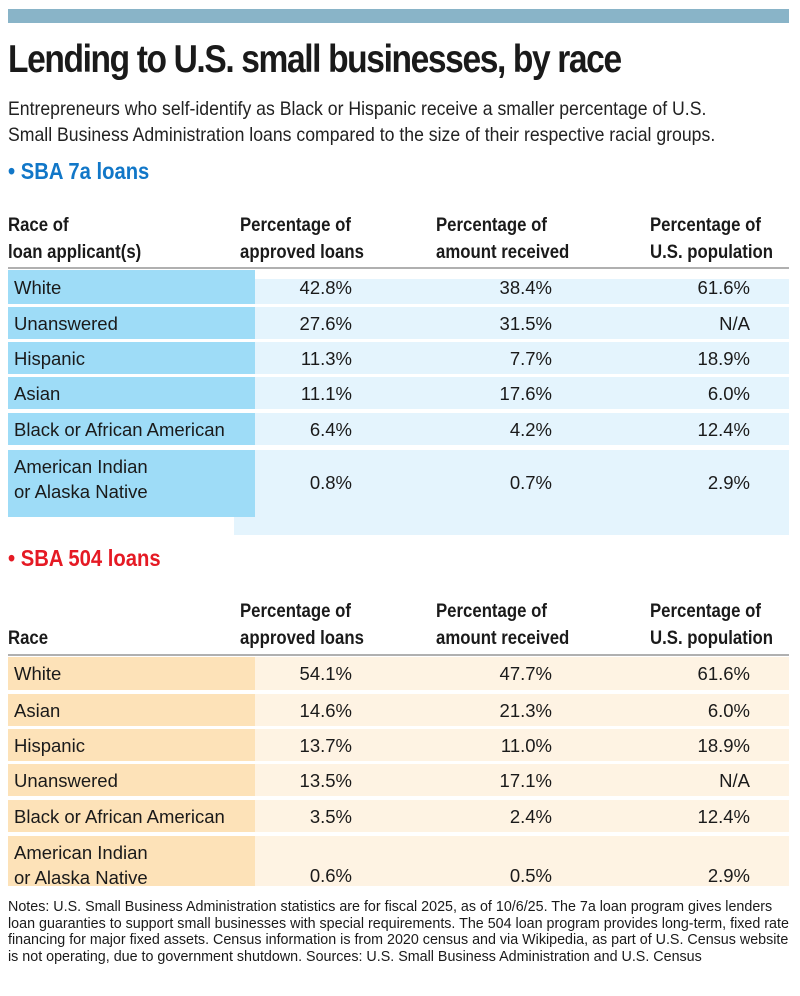 The image size is (800, 996). Describe the element at coordinates (398, 16) in the screenshot. I see `top-accent-bar` at that location.